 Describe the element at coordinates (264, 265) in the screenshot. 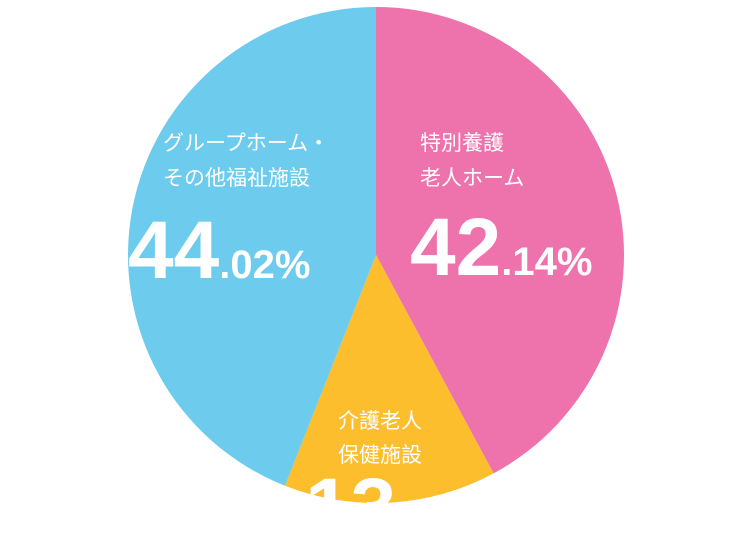

I see `slice-percent-2-dec: .02%` at that location.